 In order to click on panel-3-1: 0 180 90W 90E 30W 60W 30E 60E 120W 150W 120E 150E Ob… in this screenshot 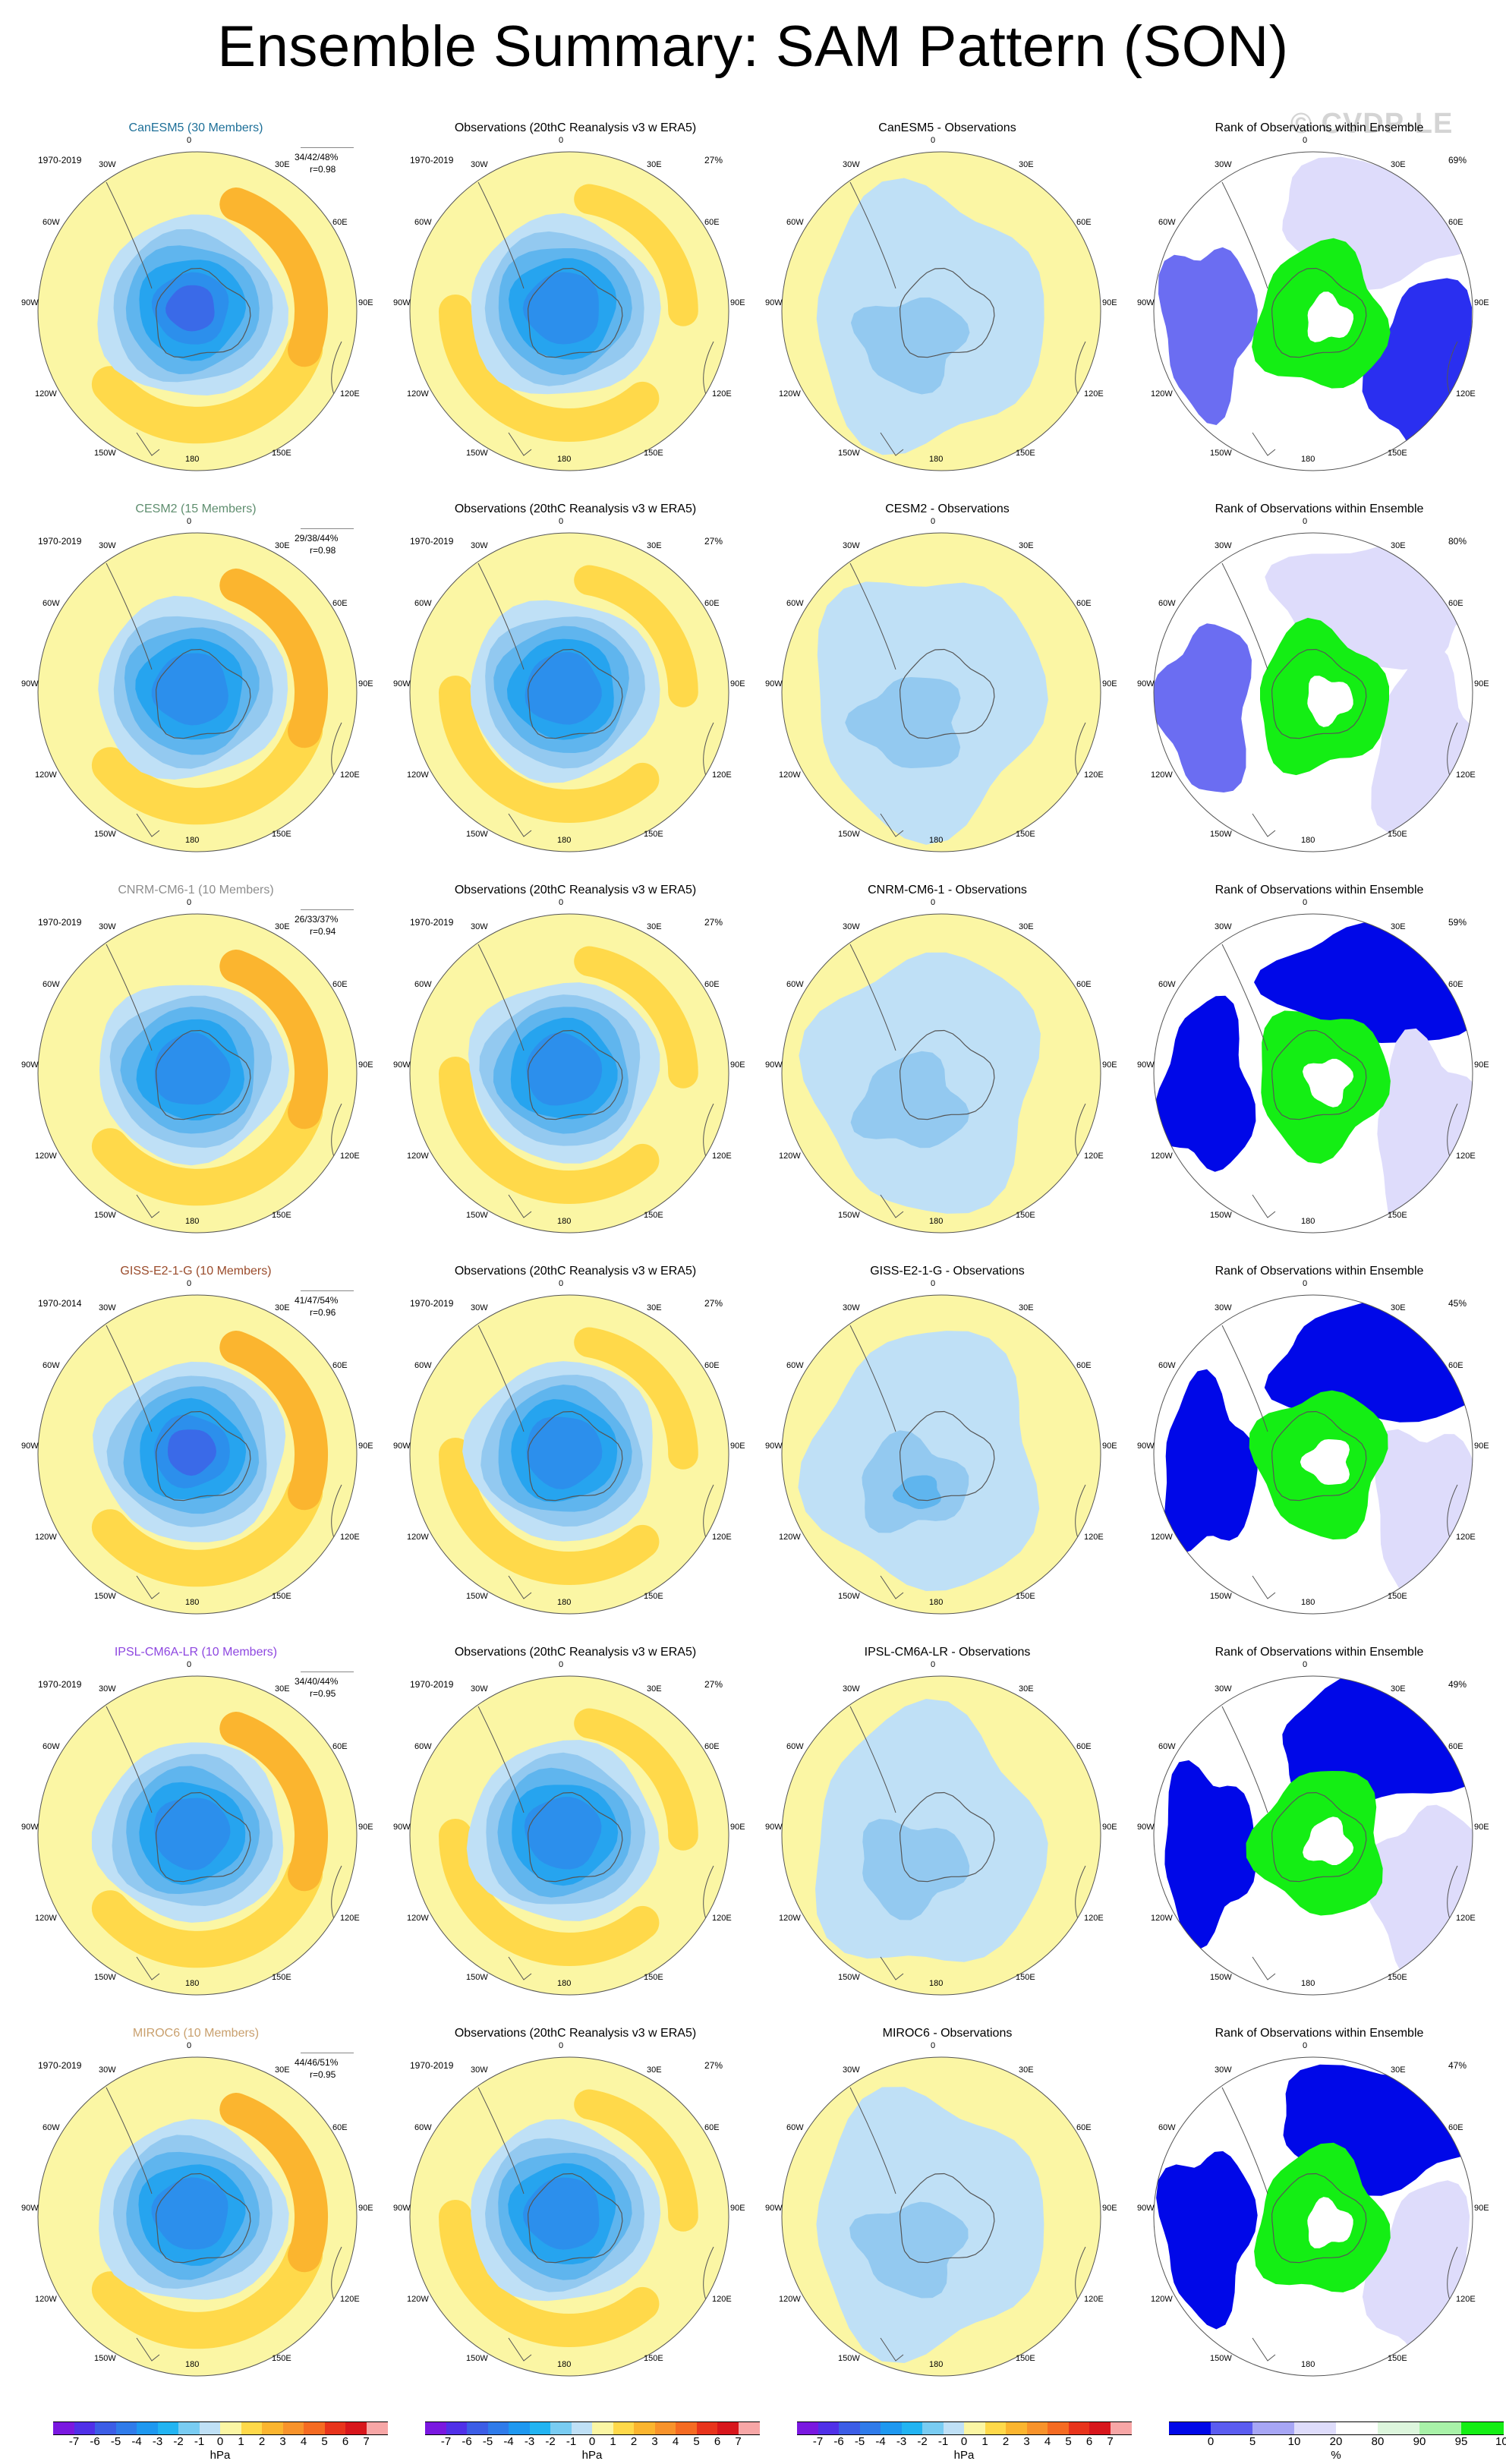, I will do `click(579, 1451)`.